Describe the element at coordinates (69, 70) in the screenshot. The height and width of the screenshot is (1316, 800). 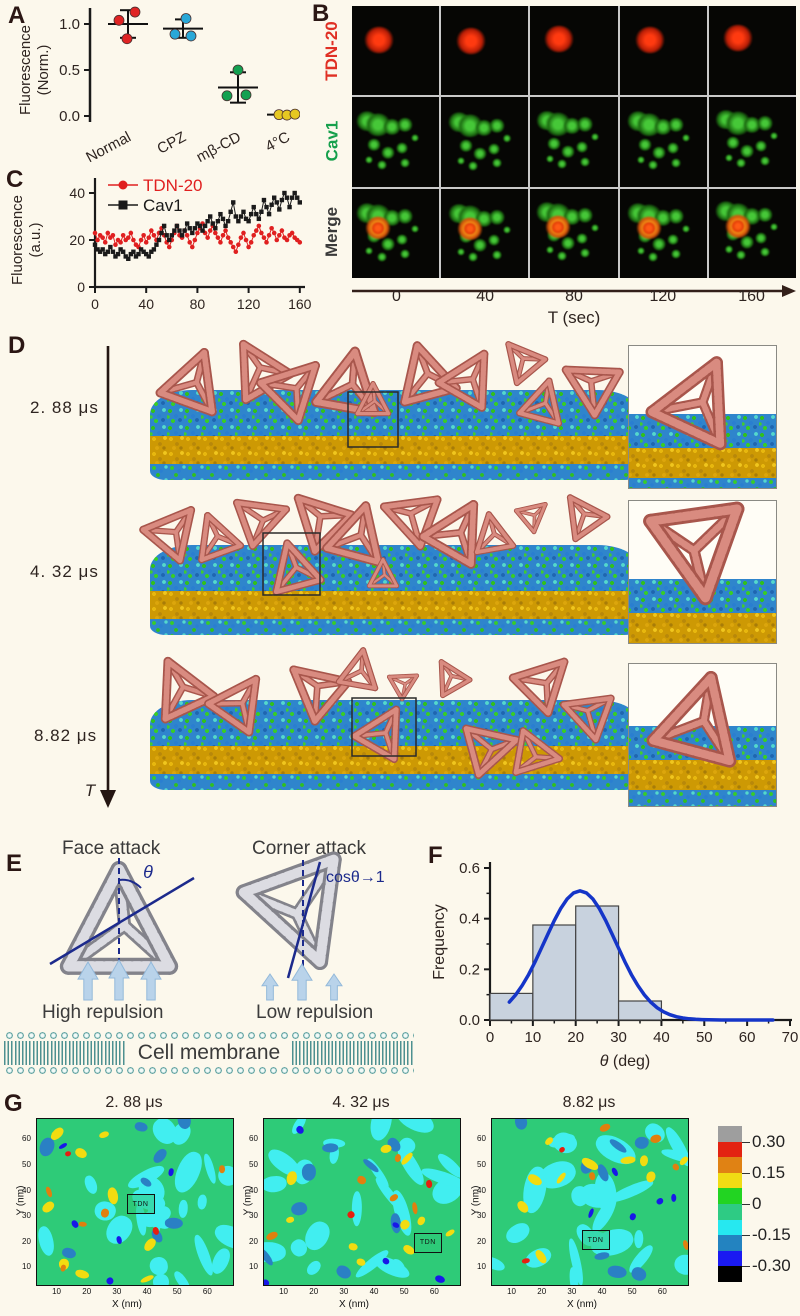
I see `panel-a-ytick: 0.5` at that location.